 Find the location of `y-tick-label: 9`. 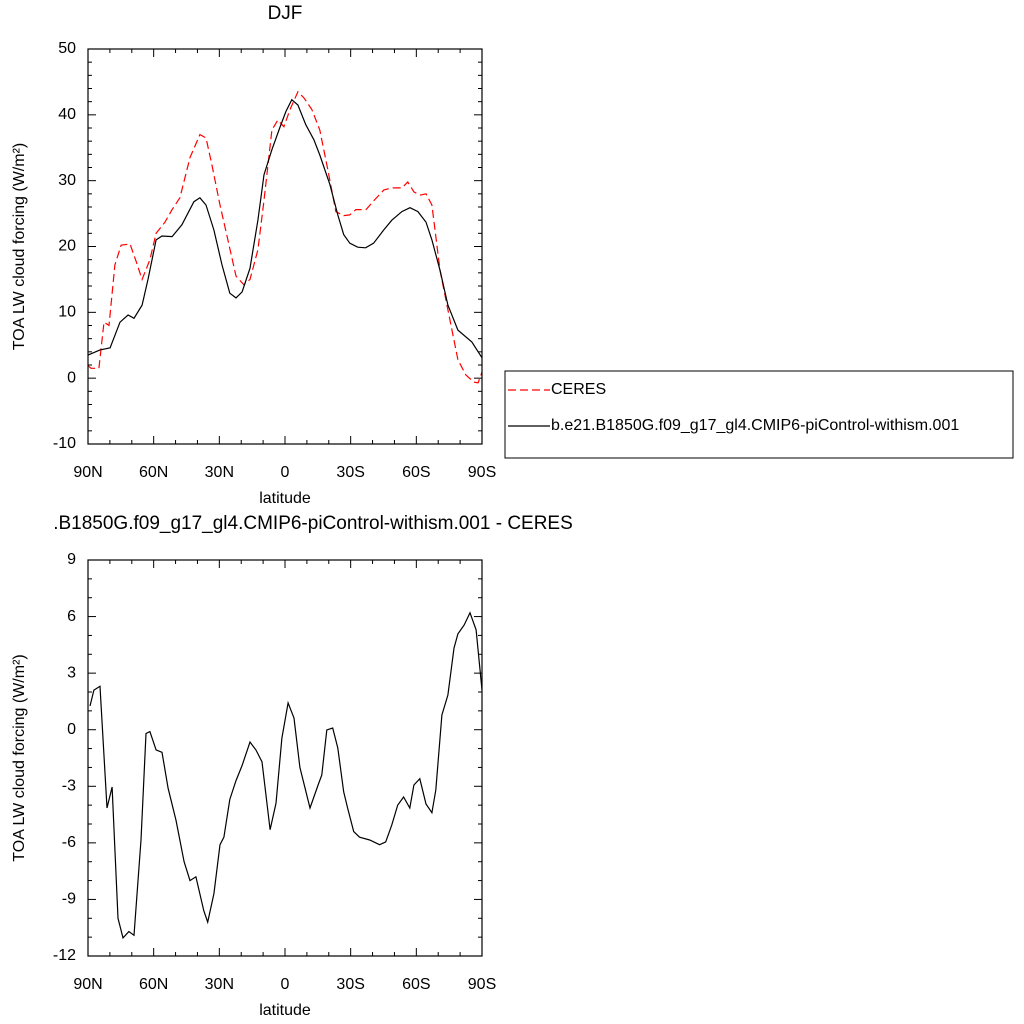

y-tick-label: 9 is located at coordinates (71, 559).